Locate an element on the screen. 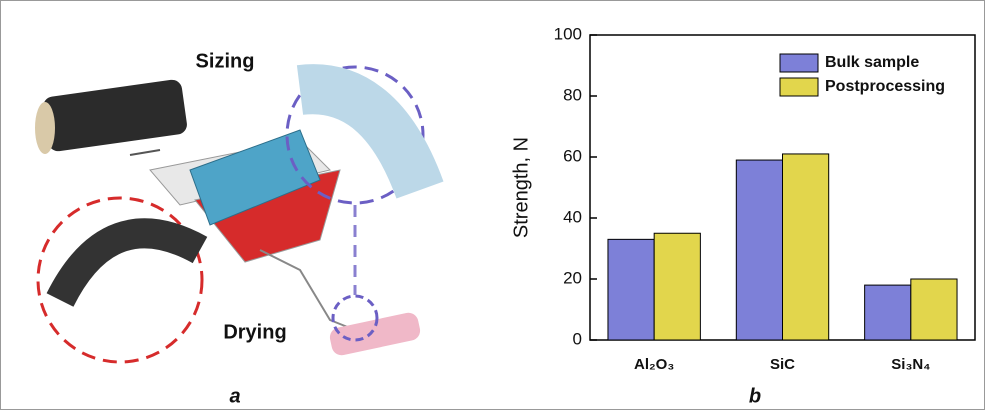 The width and height of the screenshot is (985, 410). y-axis-label: Strength, N is located at coordinates (521, 187).